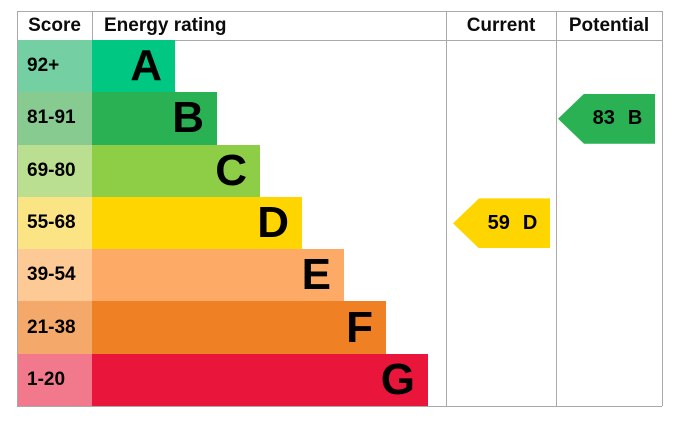 The height and width of the screenshot is (429, 680). What do you see at coordinates (239, 327) in the screenshot?
I see `band-bar-f: F` at bounding box center [239, 327].